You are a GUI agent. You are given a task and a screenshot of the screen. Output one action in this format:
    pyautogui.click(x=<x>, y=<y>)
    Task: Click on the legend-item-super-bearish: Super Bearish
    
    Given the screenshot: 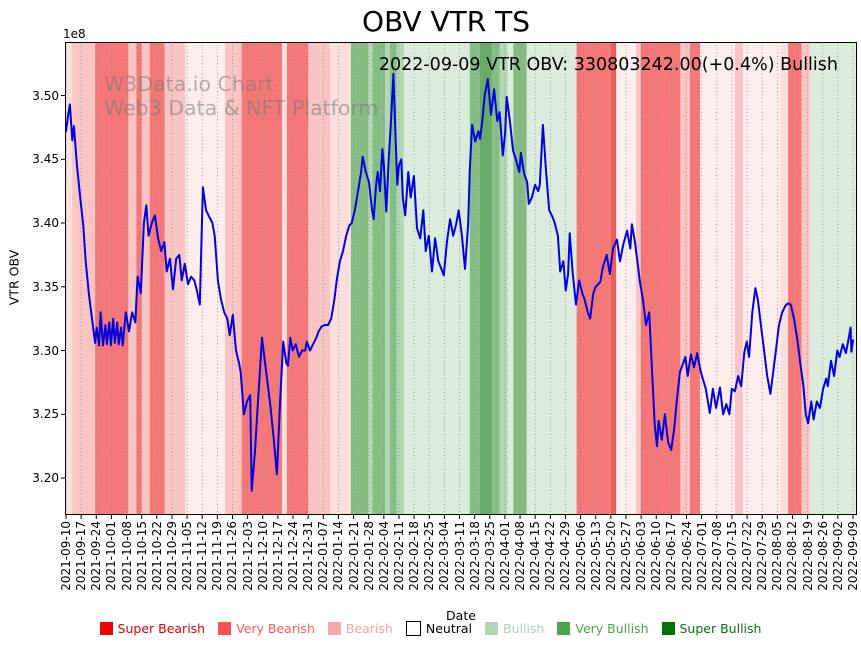 What is the action you would take?
    pyautogui.click(x=152, y=628)
    